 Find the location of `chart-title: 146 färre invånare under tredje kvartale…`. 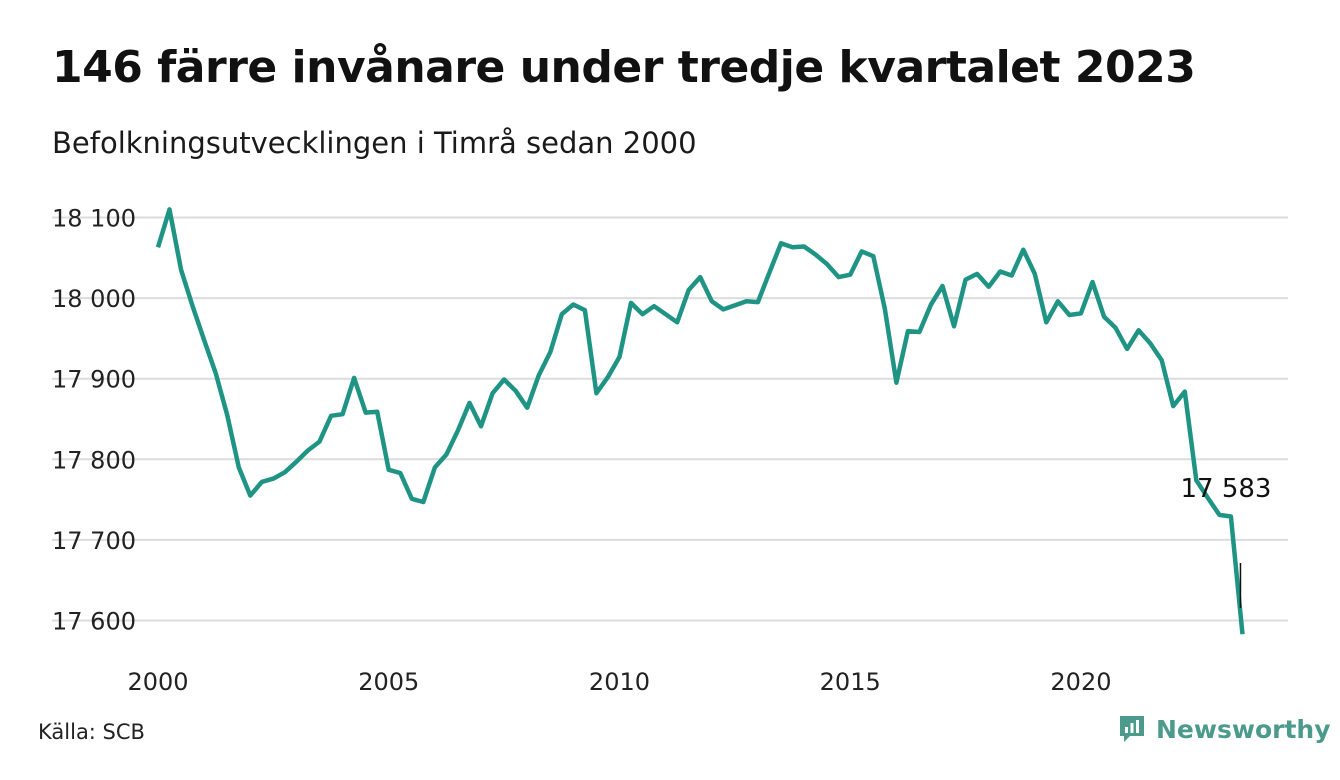

chart-title: 146 färre invånare under tredje kvartale… is located at coordinates (624, 67).